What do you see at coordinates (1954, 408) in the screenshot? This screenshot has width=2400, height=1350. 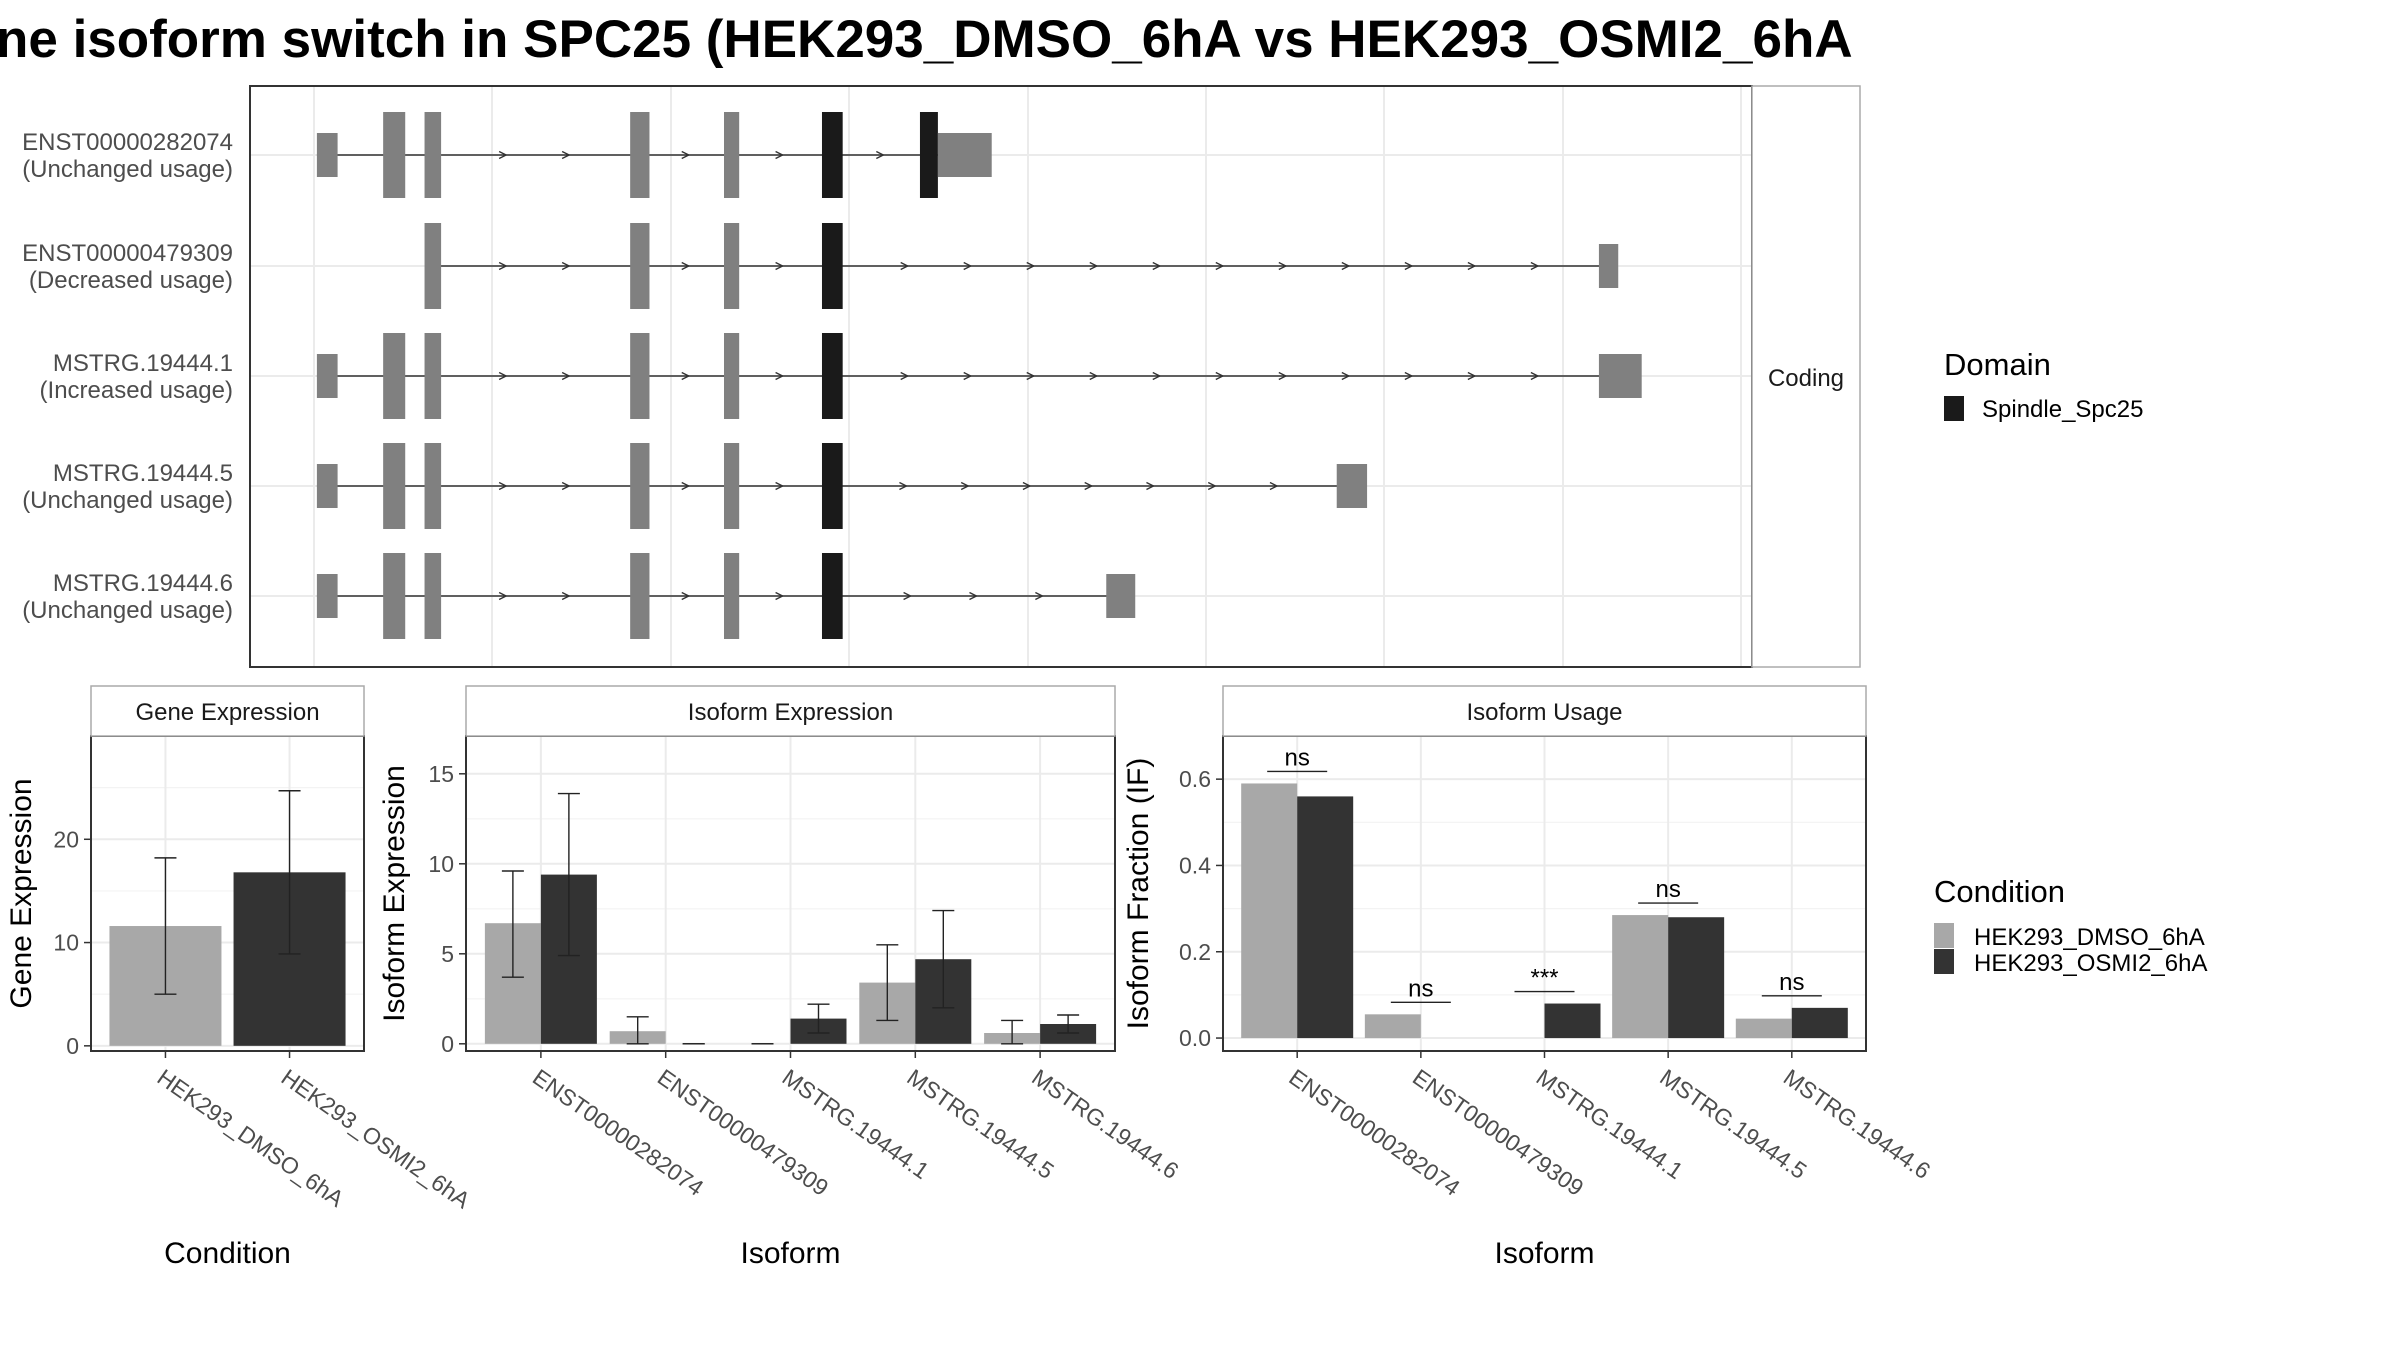 I see `domain-legend-key-spindle` at bounding box center [1954, 408].